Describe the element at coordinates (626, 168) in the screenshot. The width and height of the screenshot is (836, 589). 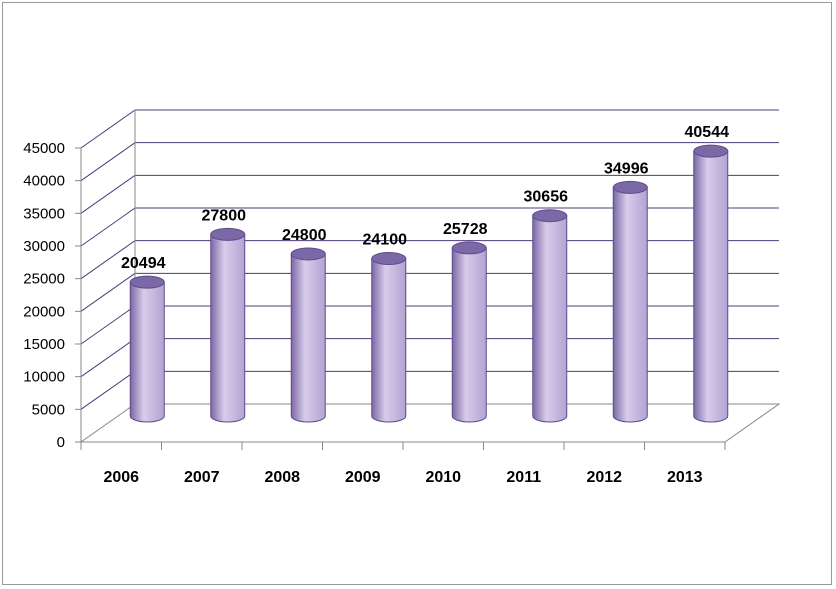
I see `data-label: 34996` at that location.